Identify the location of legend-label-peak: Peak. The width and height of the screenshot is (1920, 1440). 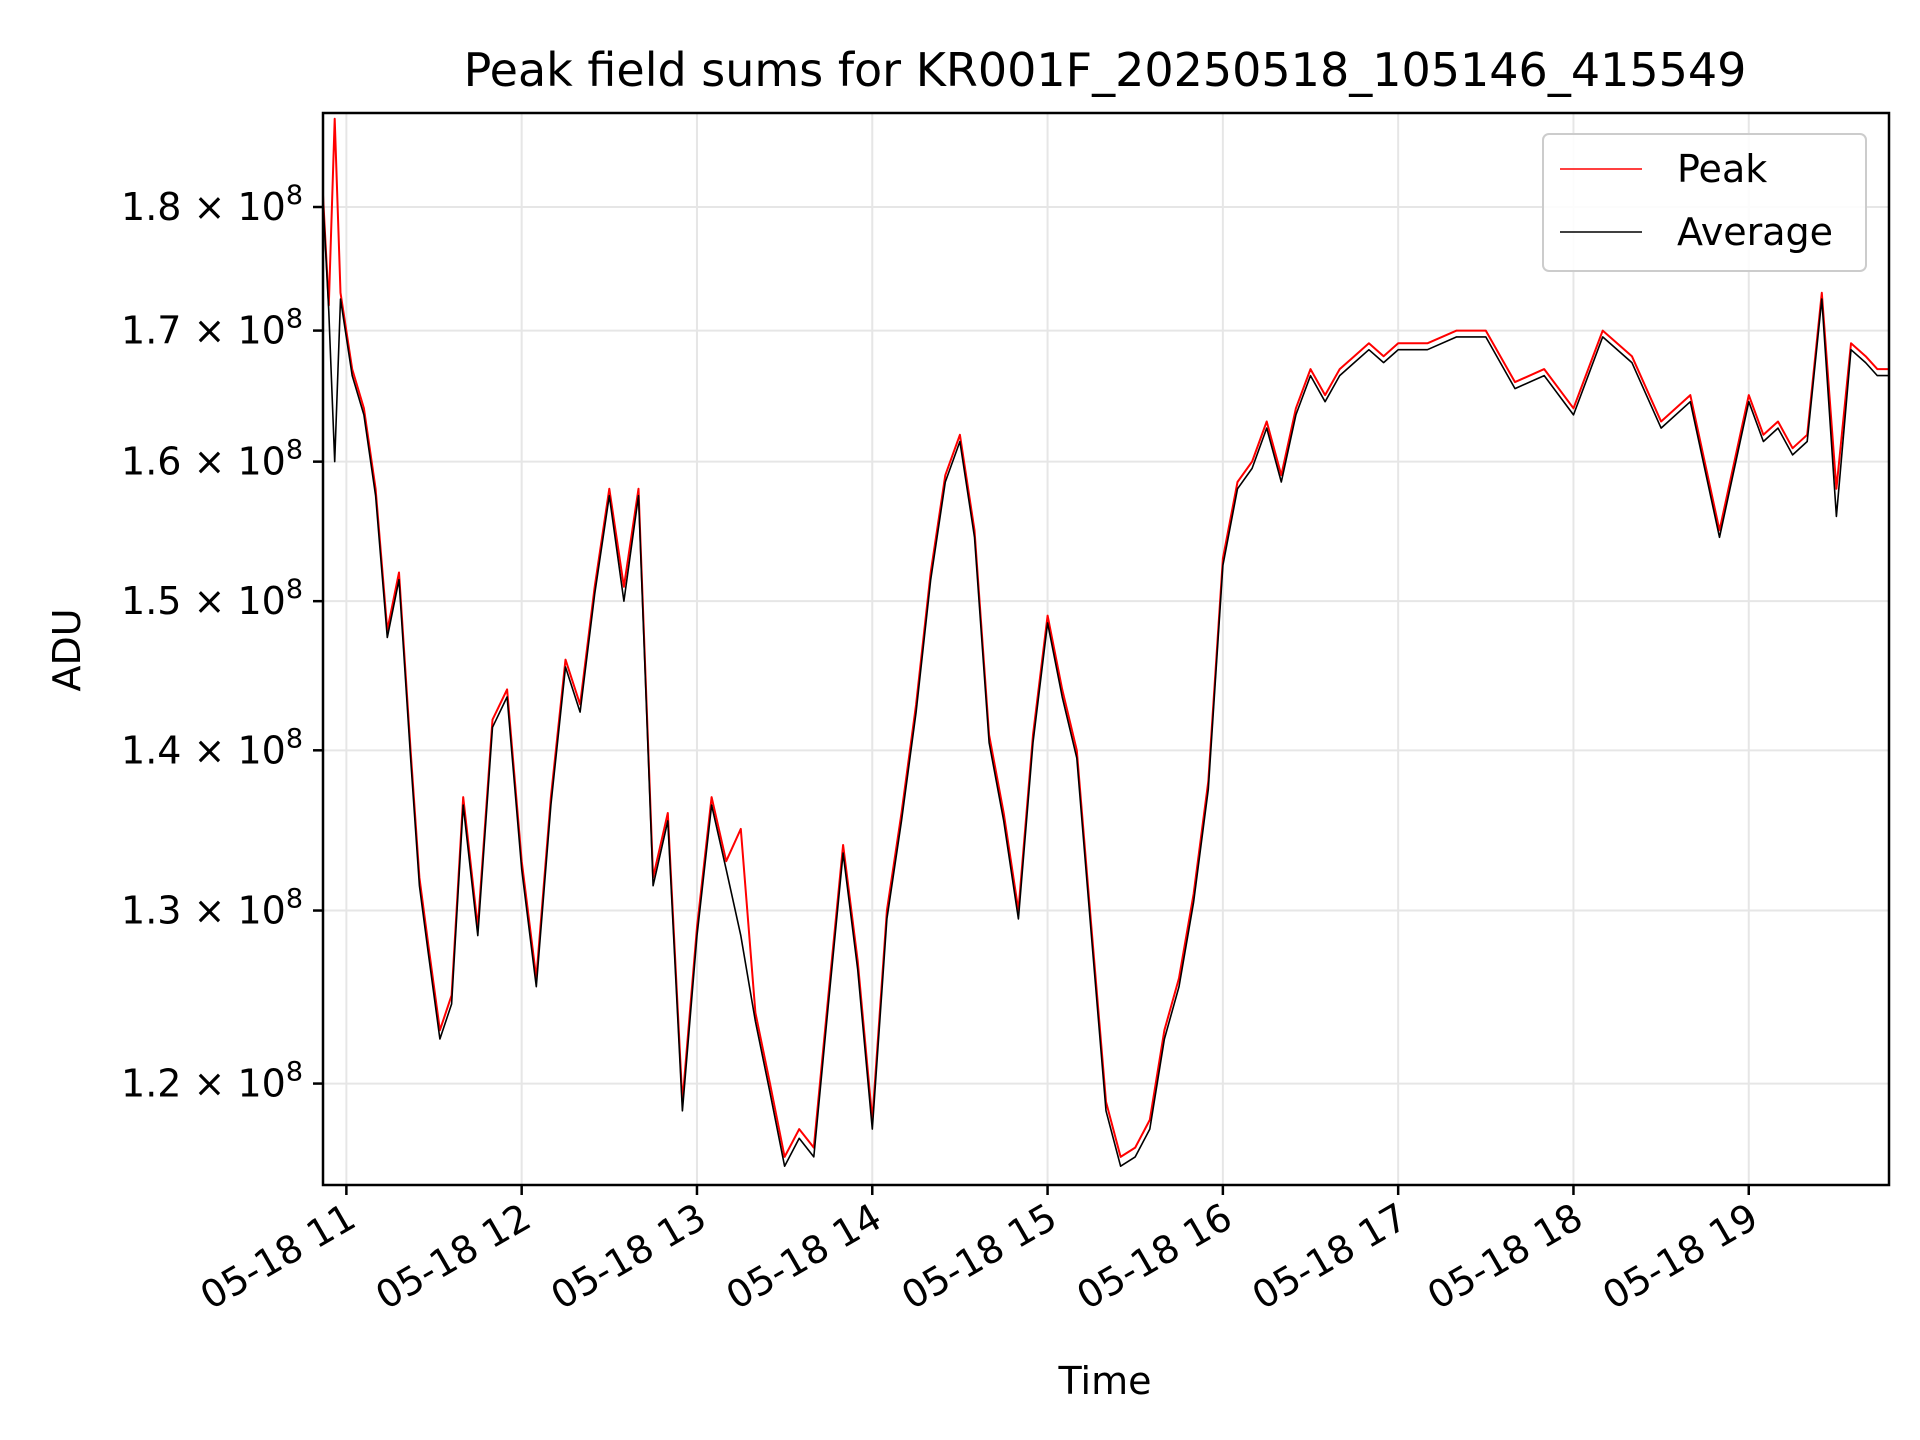
(1722, 169).